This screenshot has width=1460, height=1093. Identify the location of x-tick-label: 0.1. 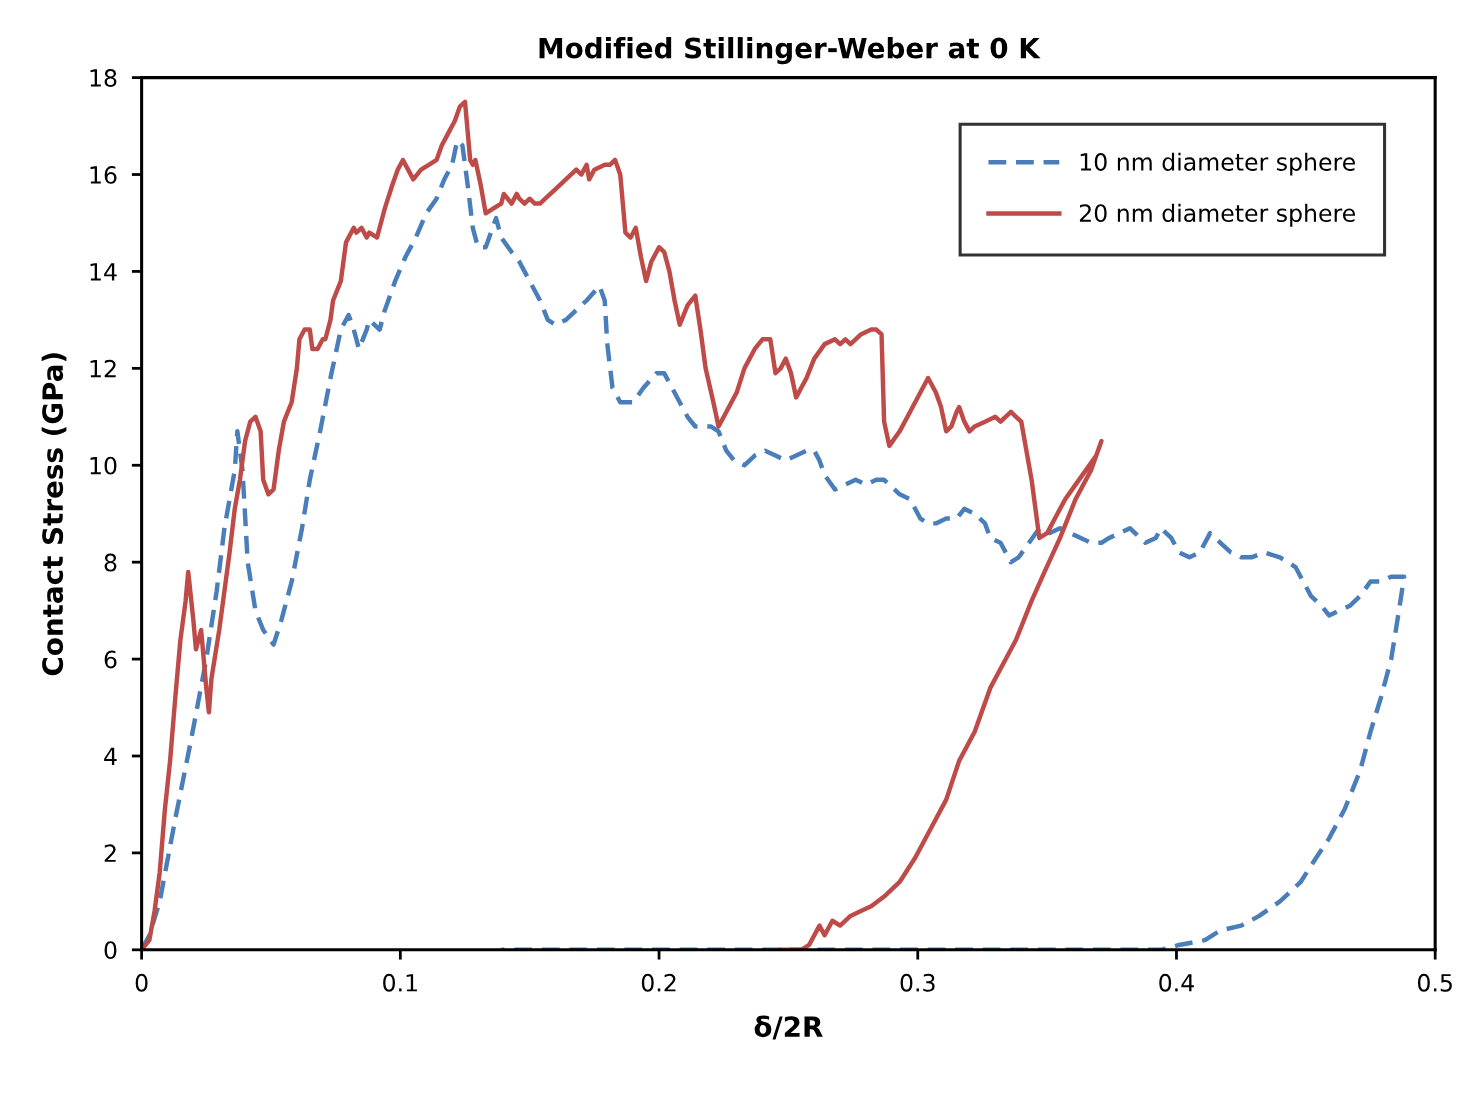
(400, 982).